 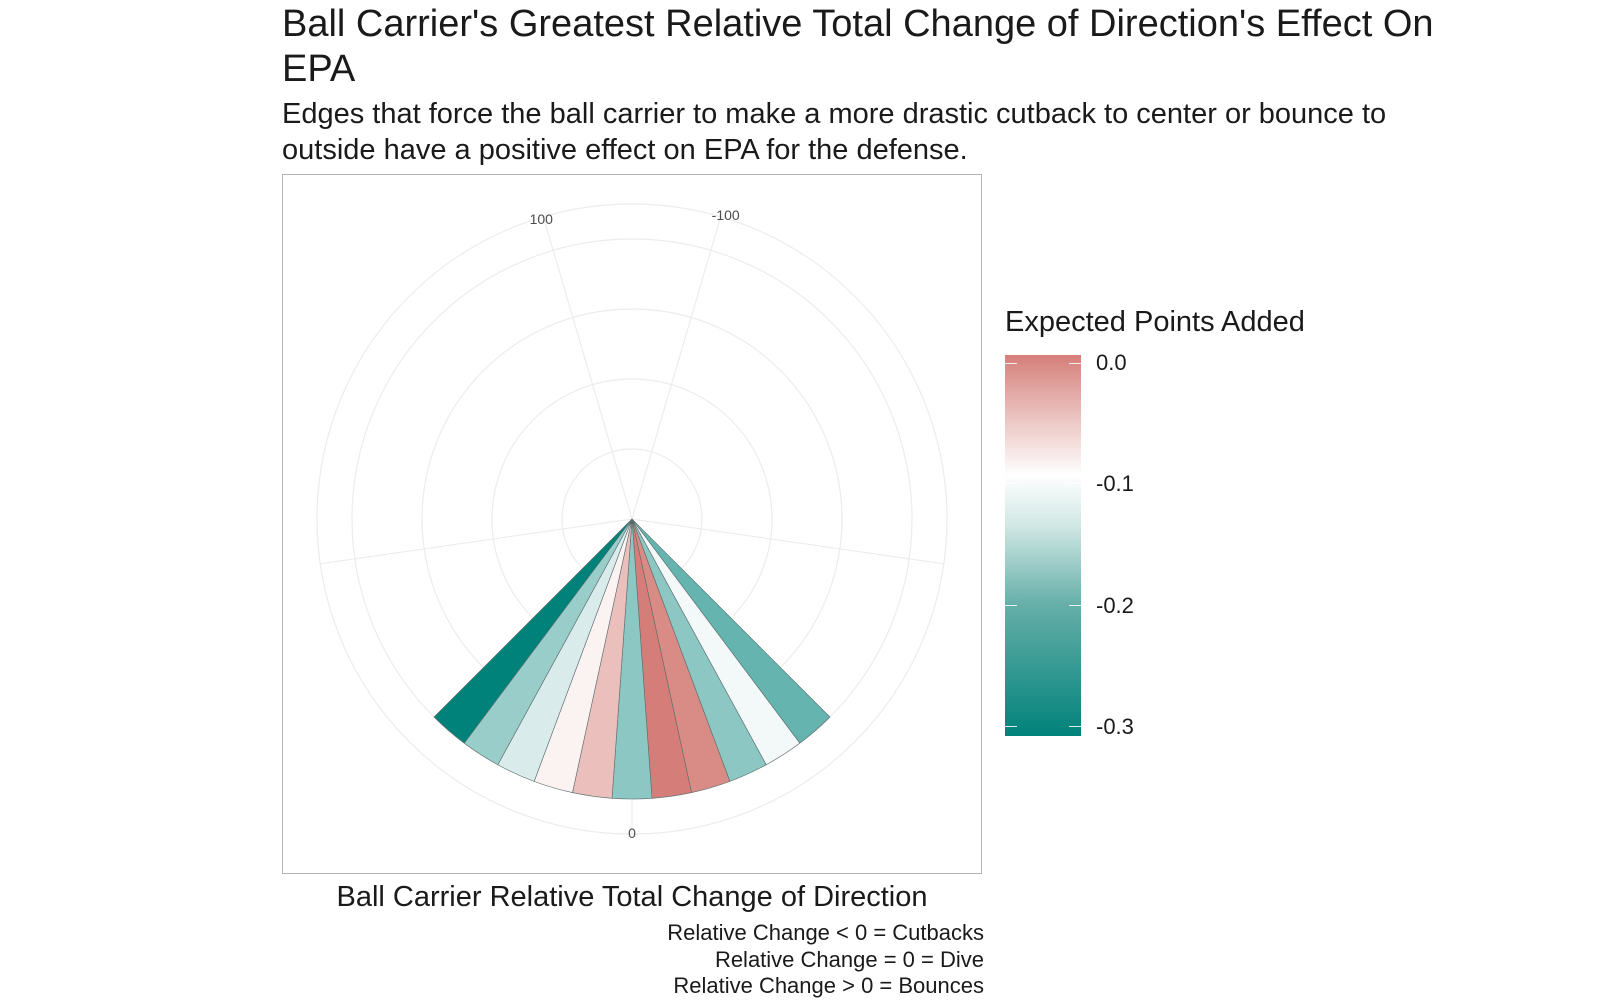 I want to click on tick-labels: 0 -100 100, so click(x=635, y=524).